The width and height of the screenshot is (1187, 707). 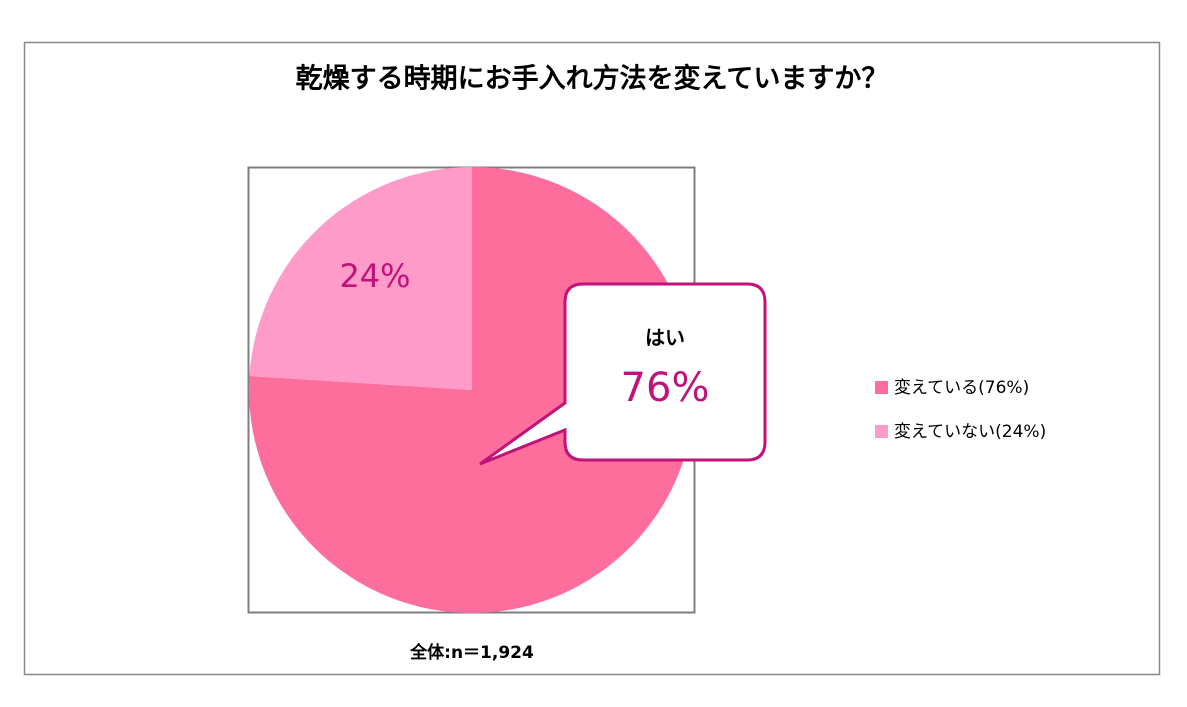 I want to click on legend-label: 変えていない(24%), so click(x=970, y=432).